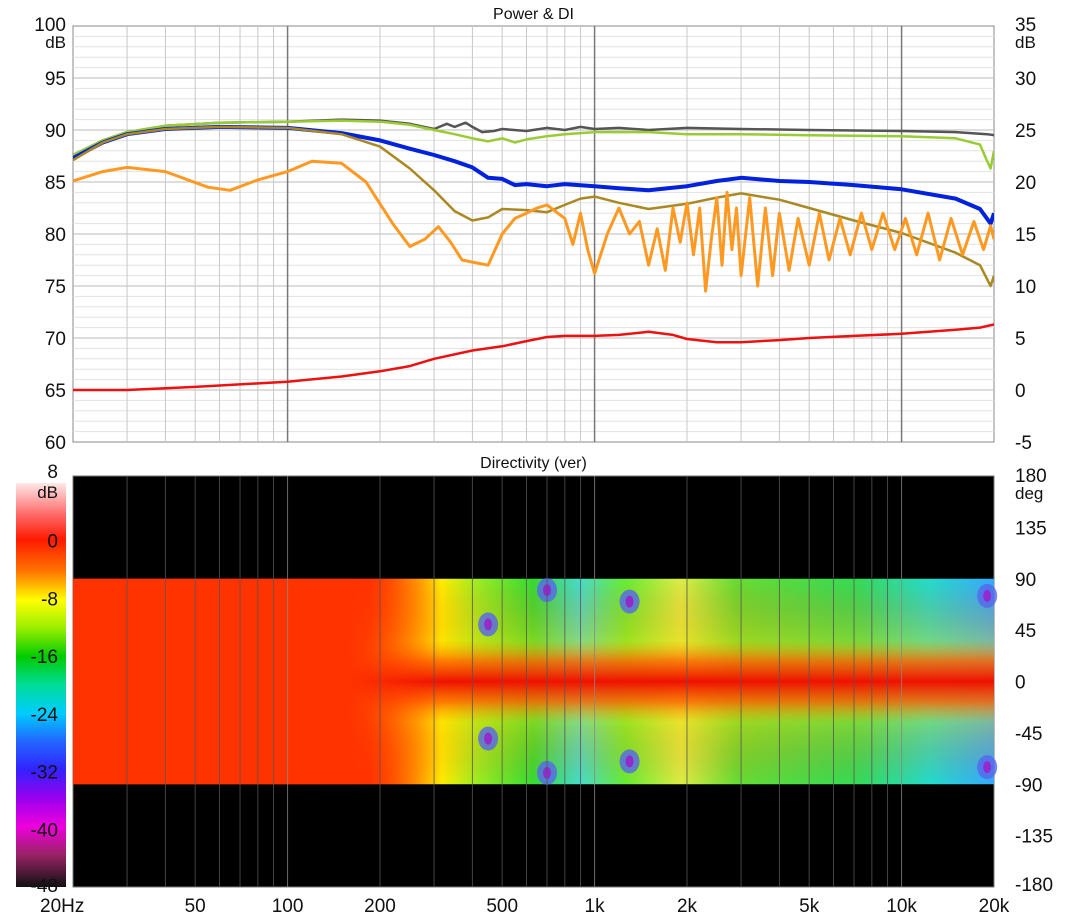 This screenshot has height=924, width=1067. Describe the element at coordinates (1031, 528) in the screenshot. I see `angle-tick-label: 135` at that location.